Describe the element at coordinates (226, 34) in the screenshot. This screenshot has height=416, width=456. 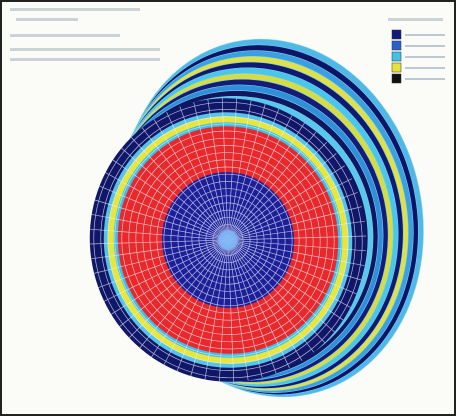
I see `illegible-header-lines` at that location.